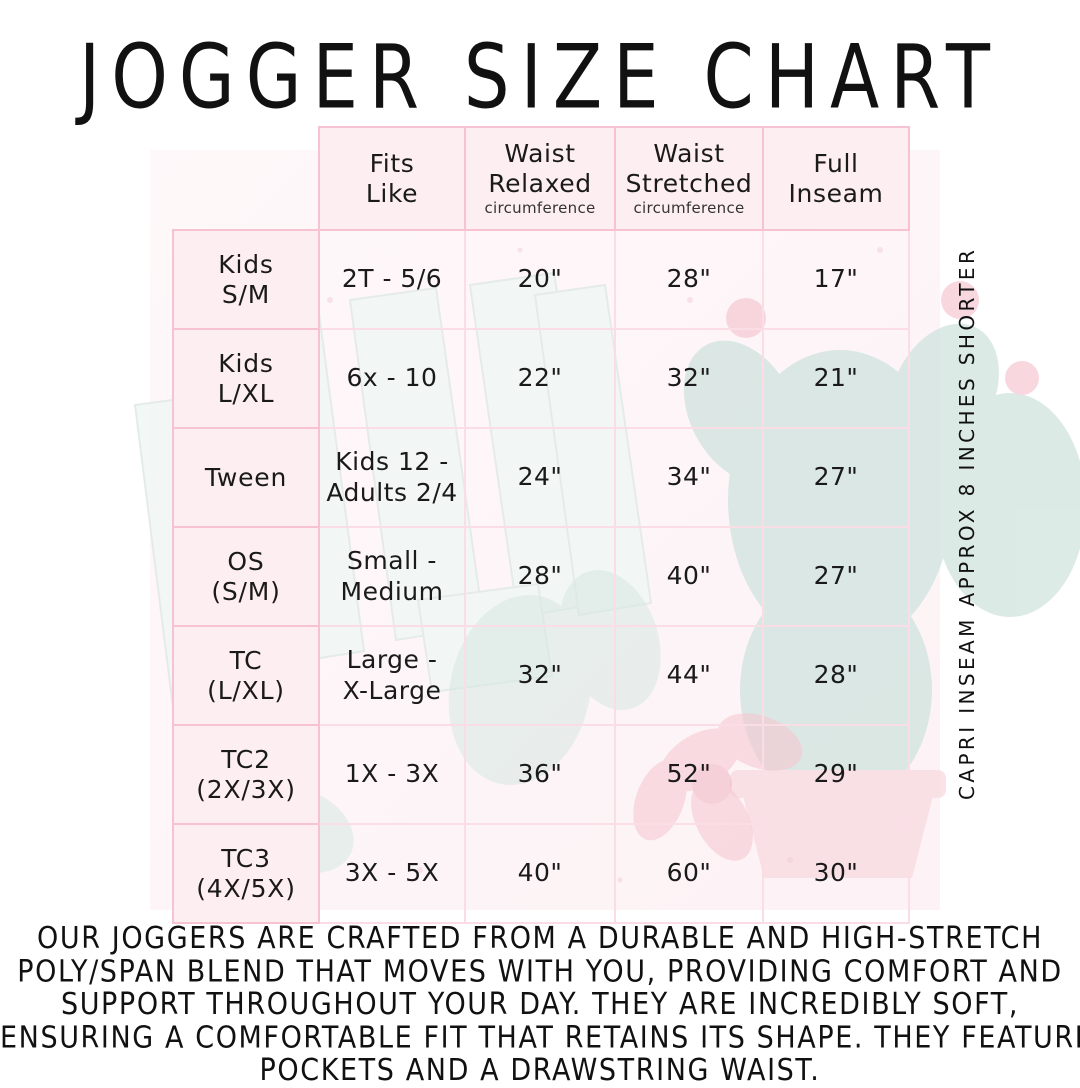 This screenshot has width=1080, height=1088. What do you see at coordinates (246, 378) in the screenshot?
I see `row-size-label: Kids L/XL` at bounding box center [246, 378].